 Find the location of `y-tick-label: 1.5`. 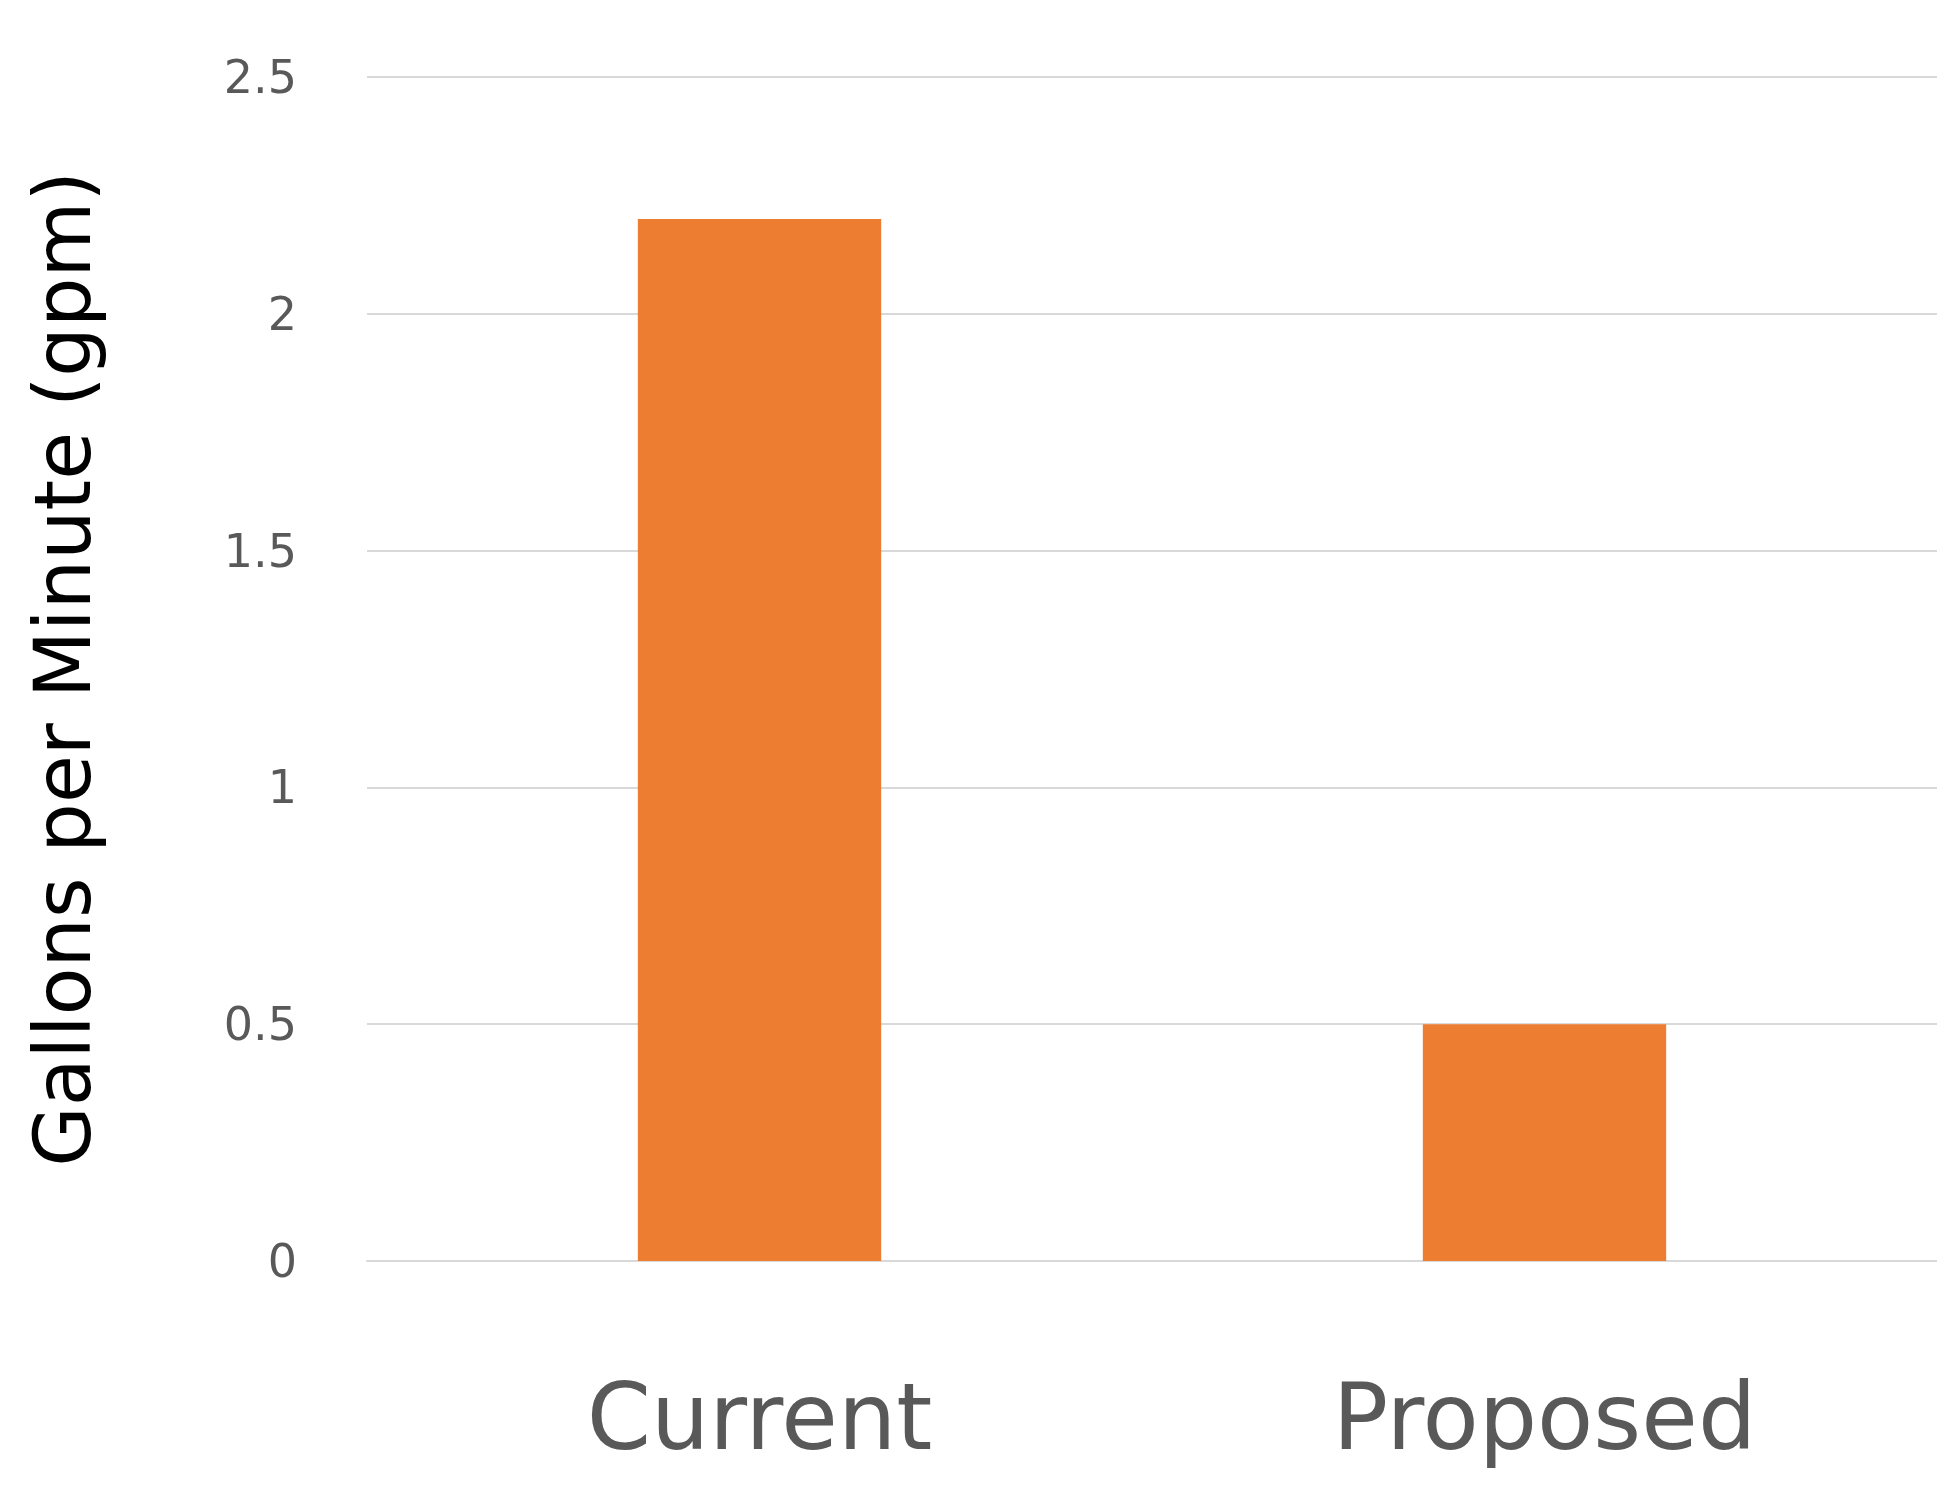

y-tick-label: 1.5 is located at coordinates (260, 550).